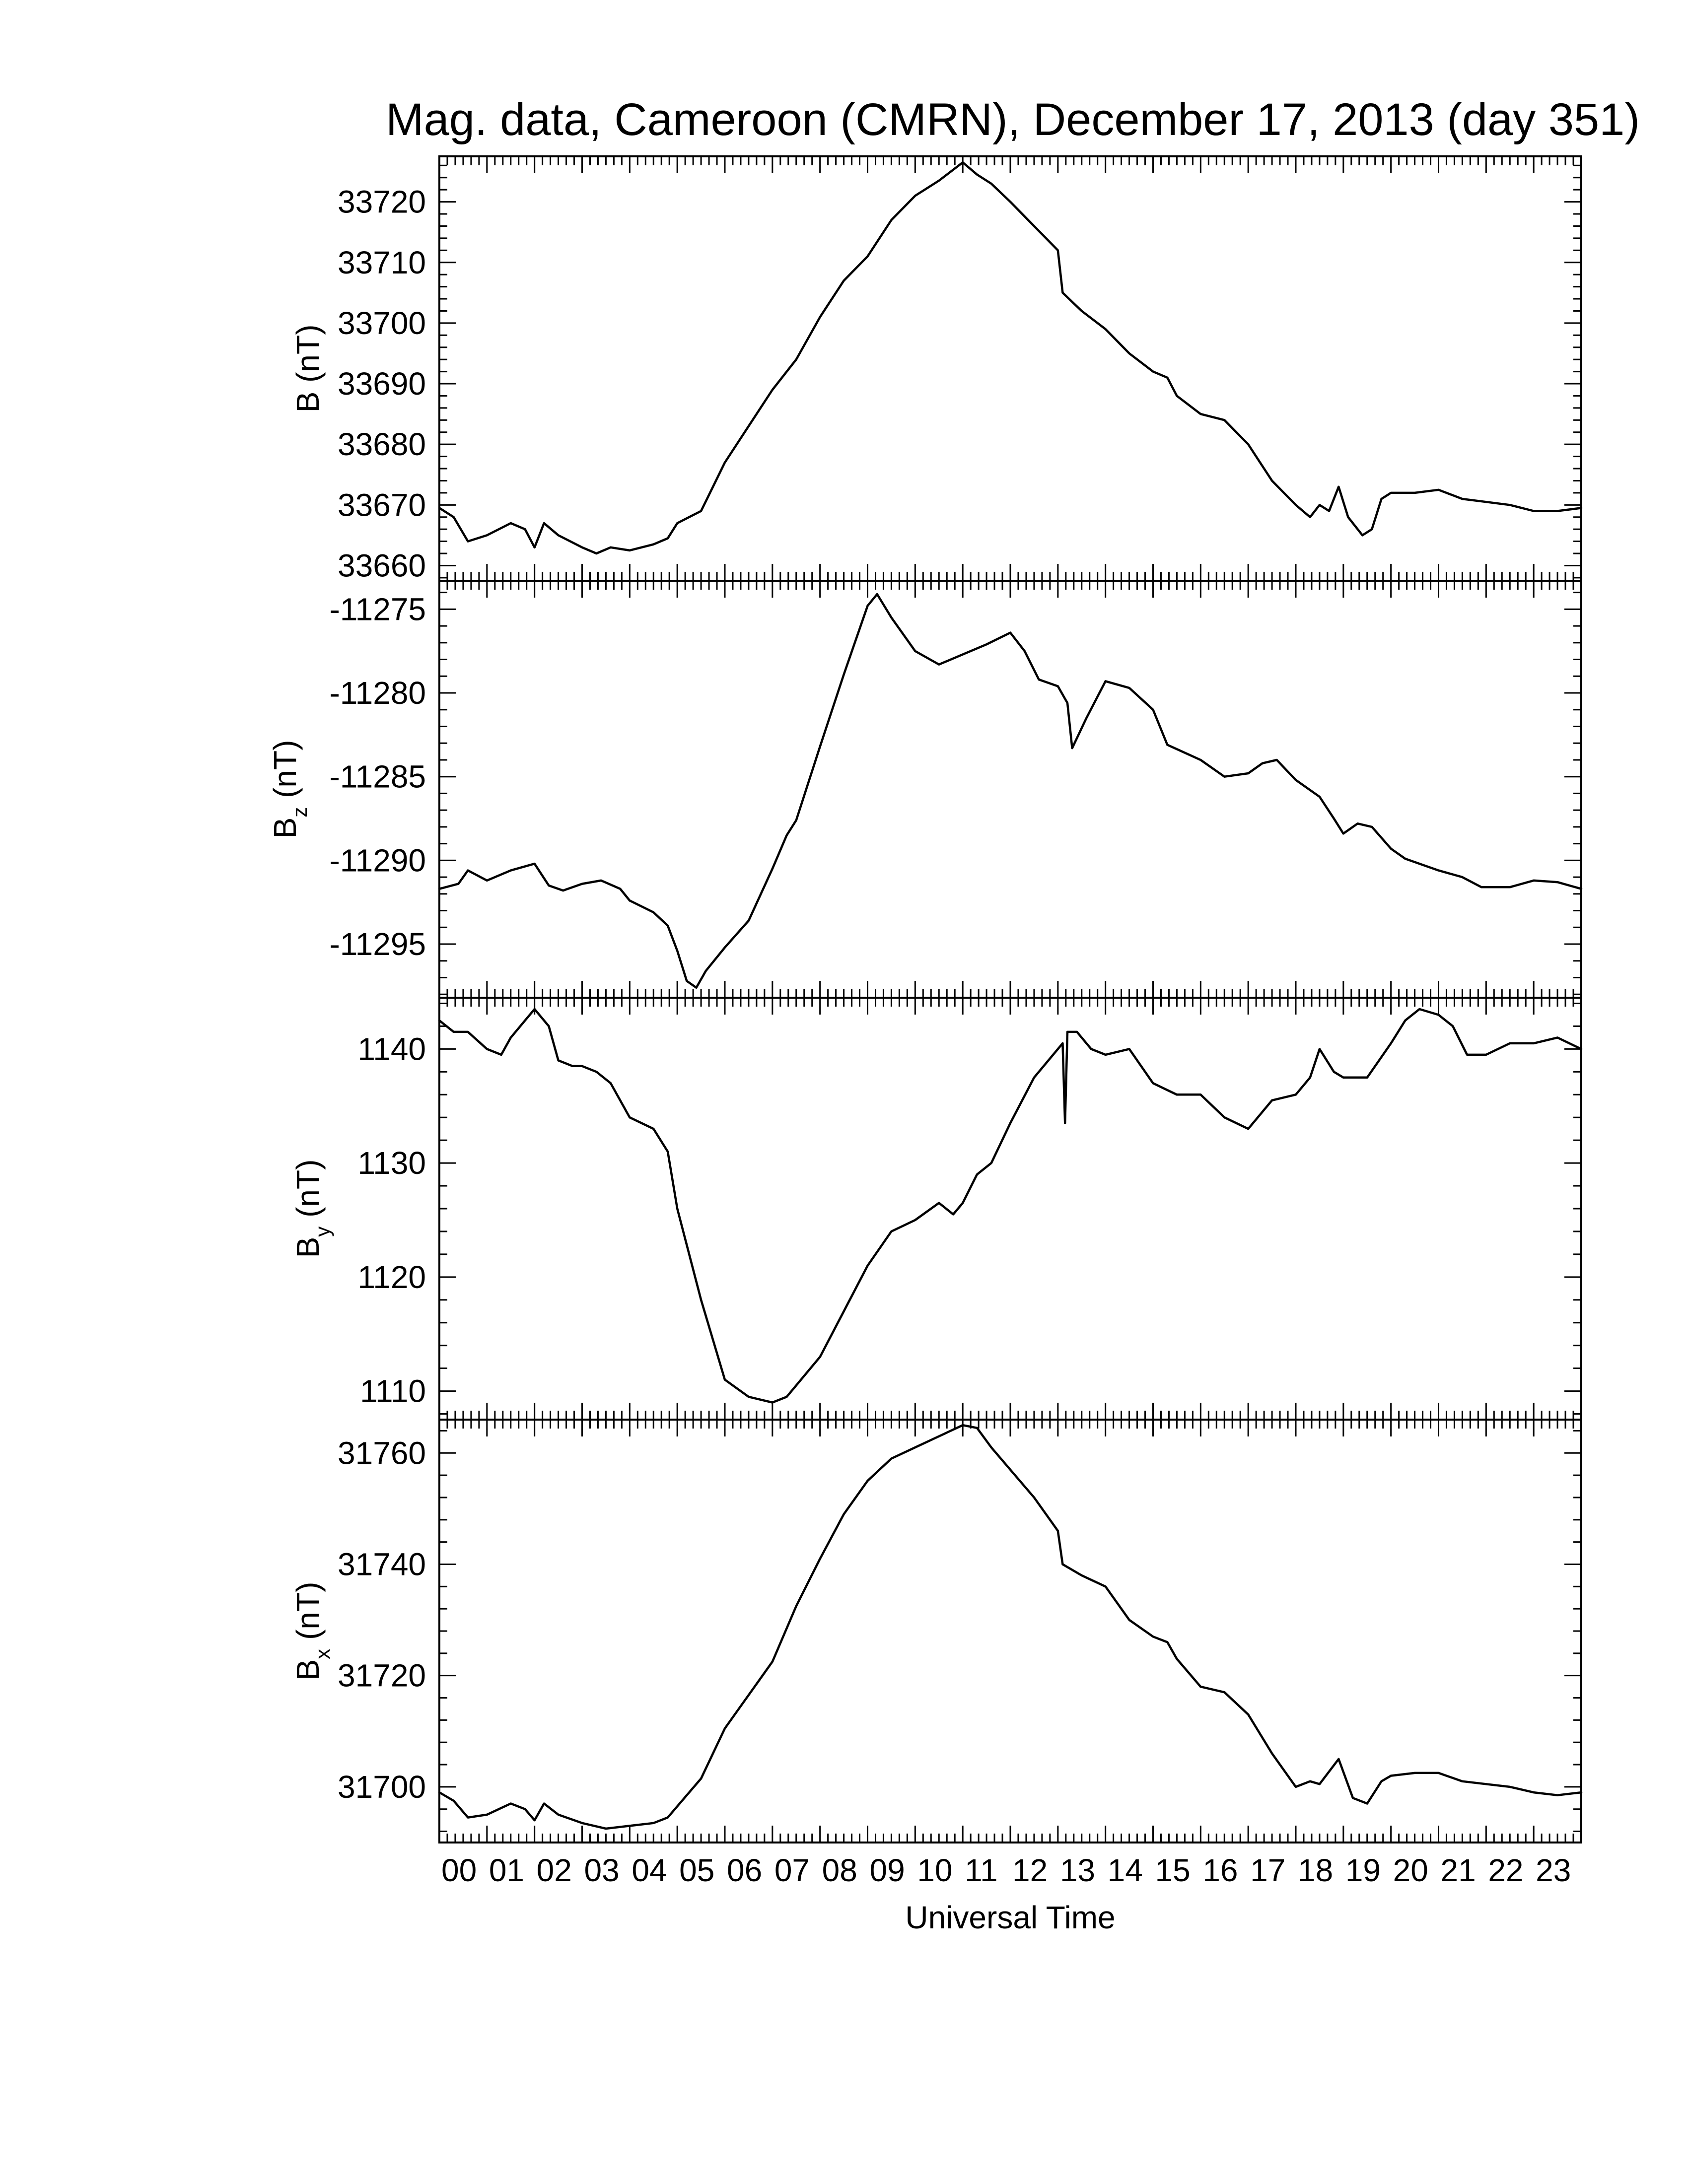  I want to click on x-tick-label: 01, so click(506, 1870).